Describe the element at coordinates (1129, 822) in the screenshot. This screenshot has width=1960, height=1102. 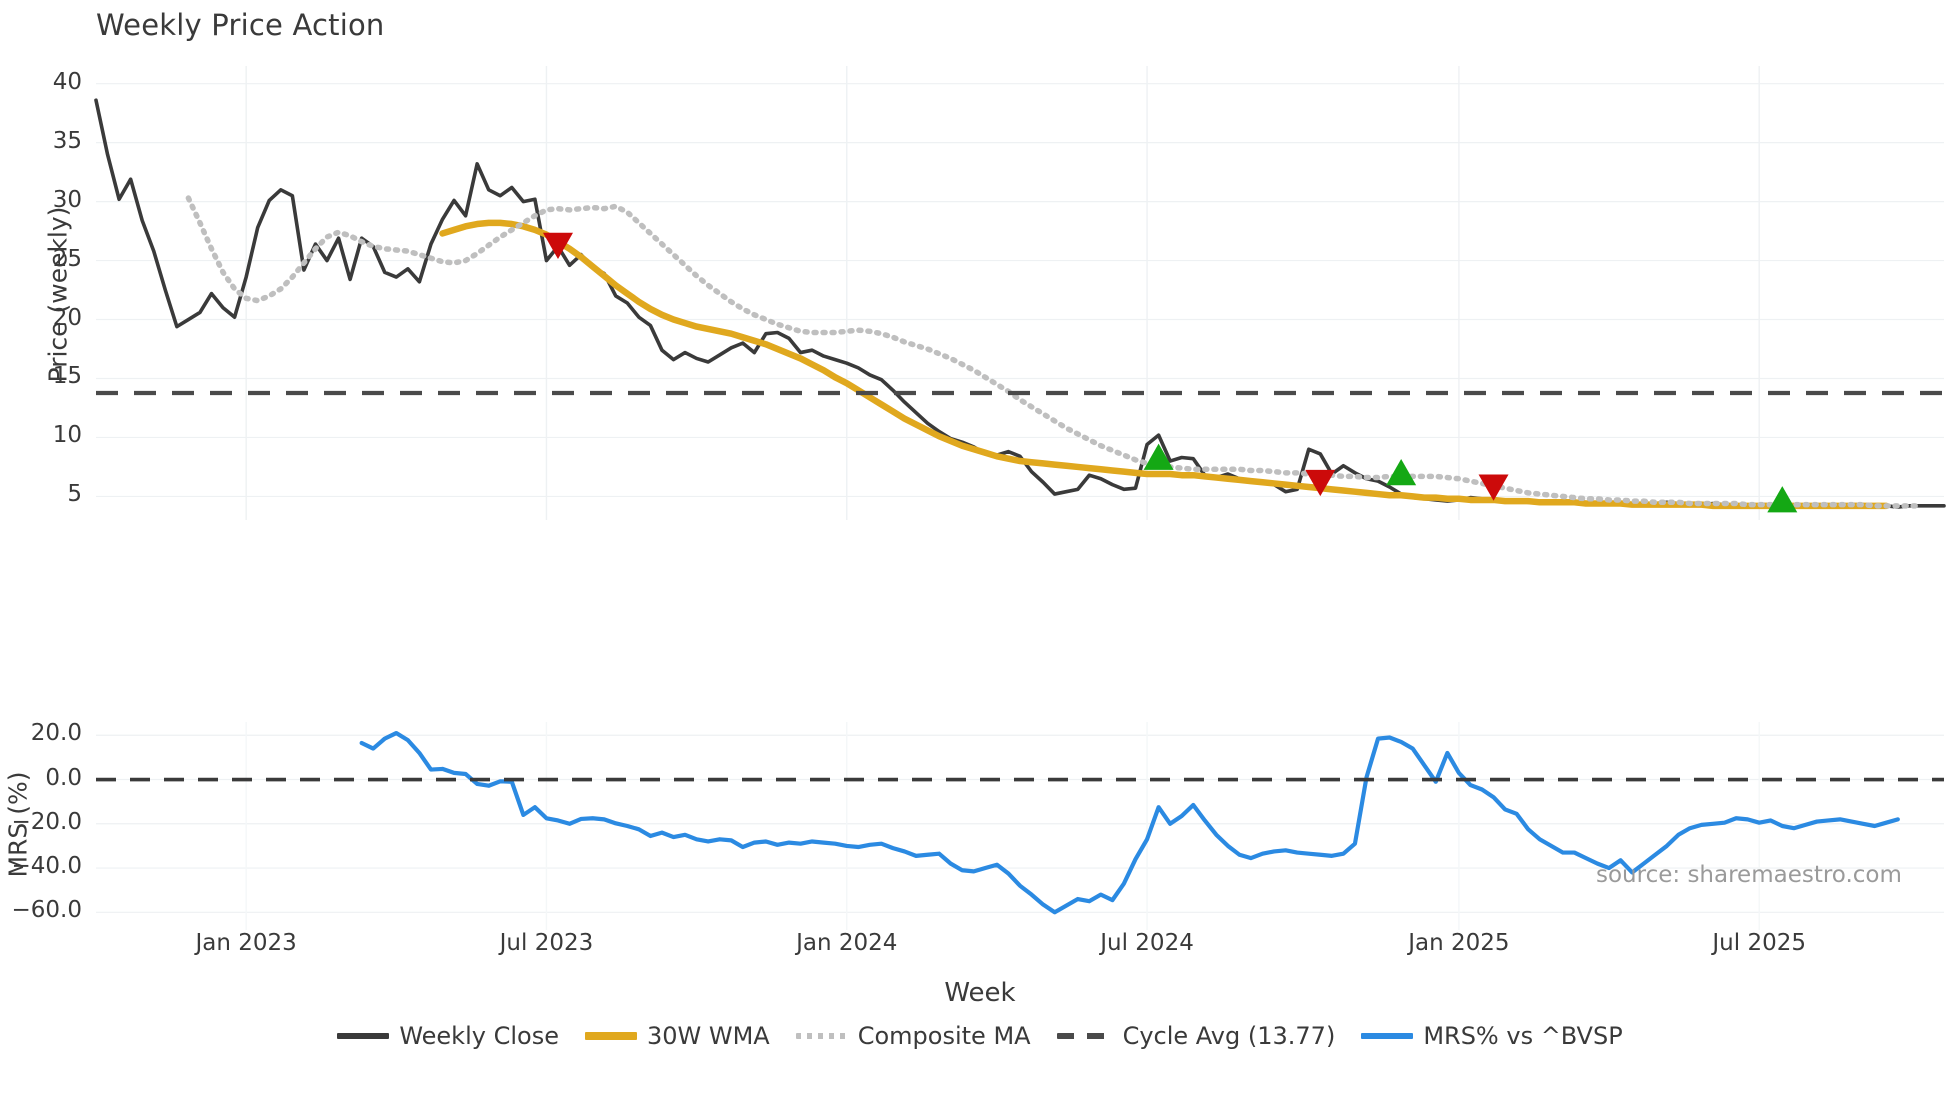
I see `series-line-mrs` at that location.